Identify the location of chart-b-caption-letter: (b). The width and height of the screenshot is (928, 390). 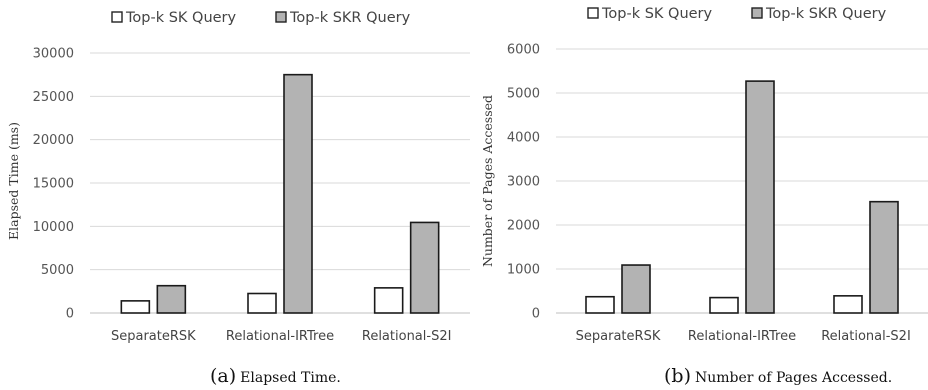
(677, 376).